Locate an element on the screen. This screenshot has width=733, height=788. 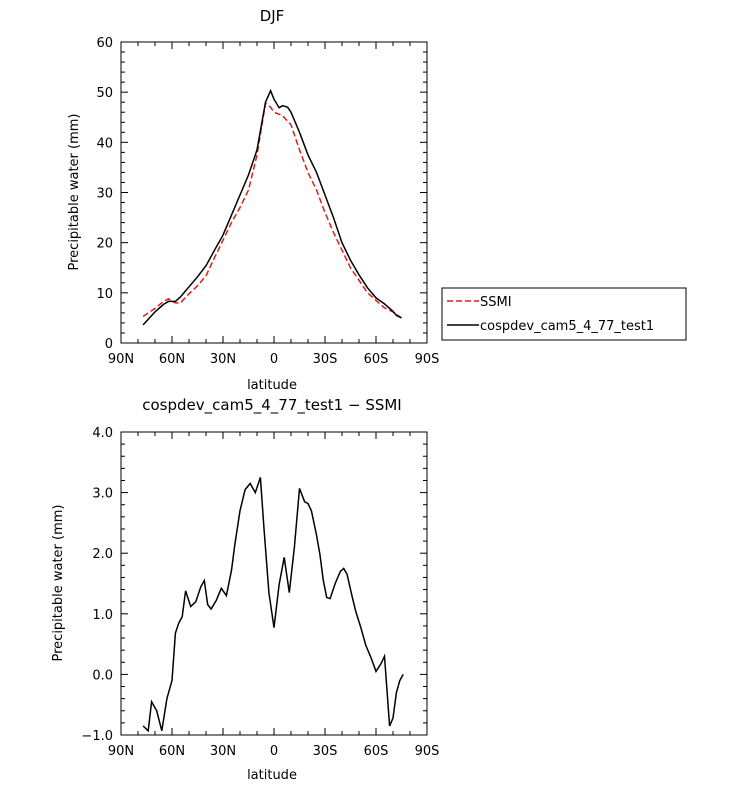
legend: SSMI cospdev_cam5_4_77_test1 is located at coordinates (564, 314).